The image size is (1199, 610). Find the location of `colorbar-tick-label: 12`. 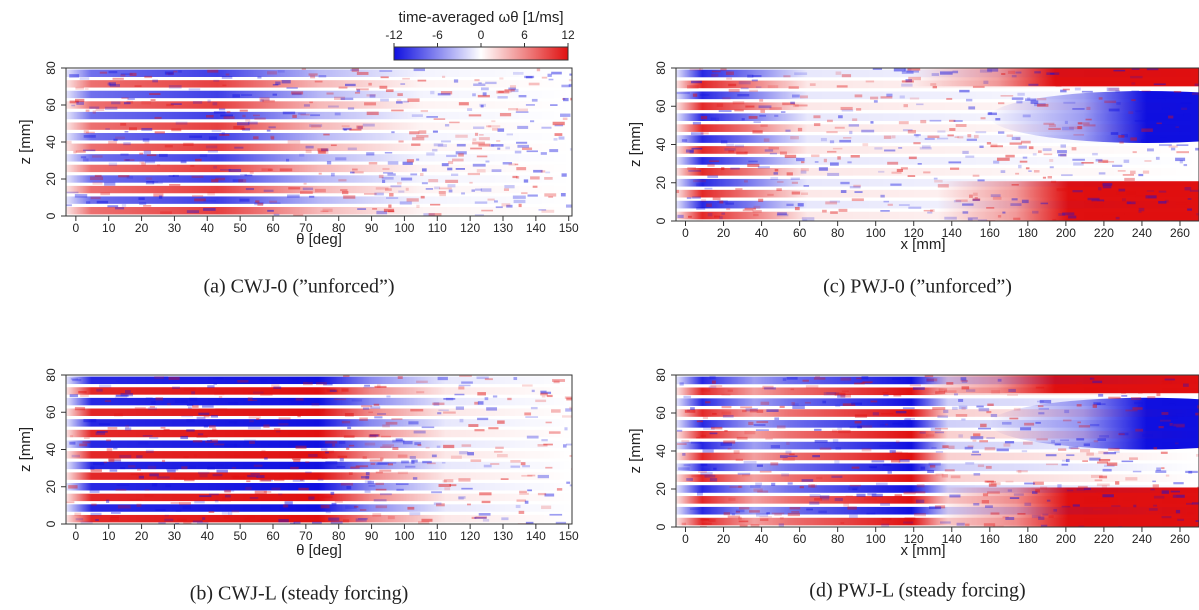

colorbar-tick-label: 12 is located at coordinates (568, 35).